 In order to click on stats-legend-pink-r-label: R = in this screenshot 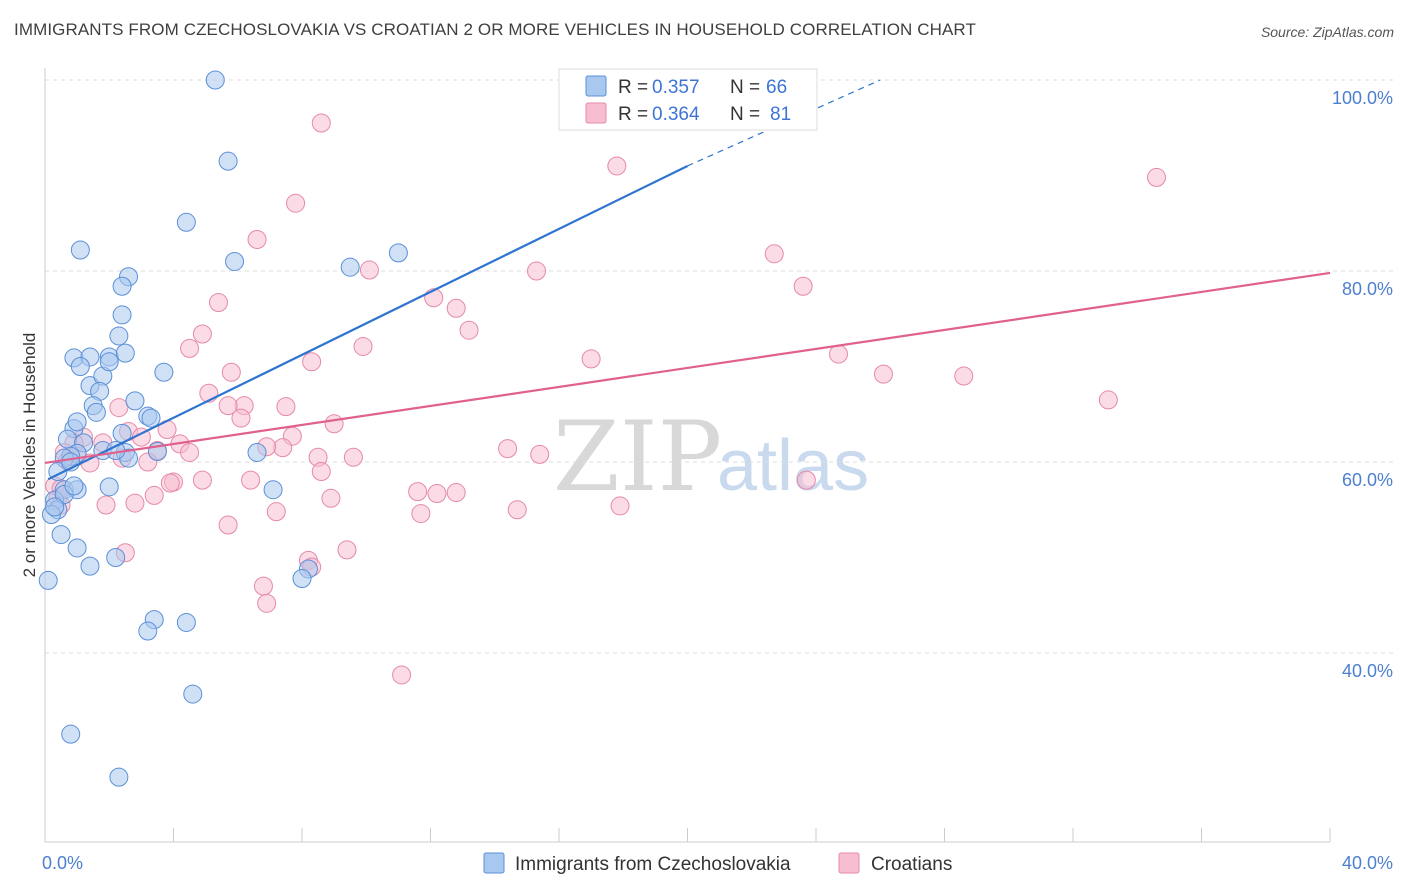, I will do `click(633, 114)`.